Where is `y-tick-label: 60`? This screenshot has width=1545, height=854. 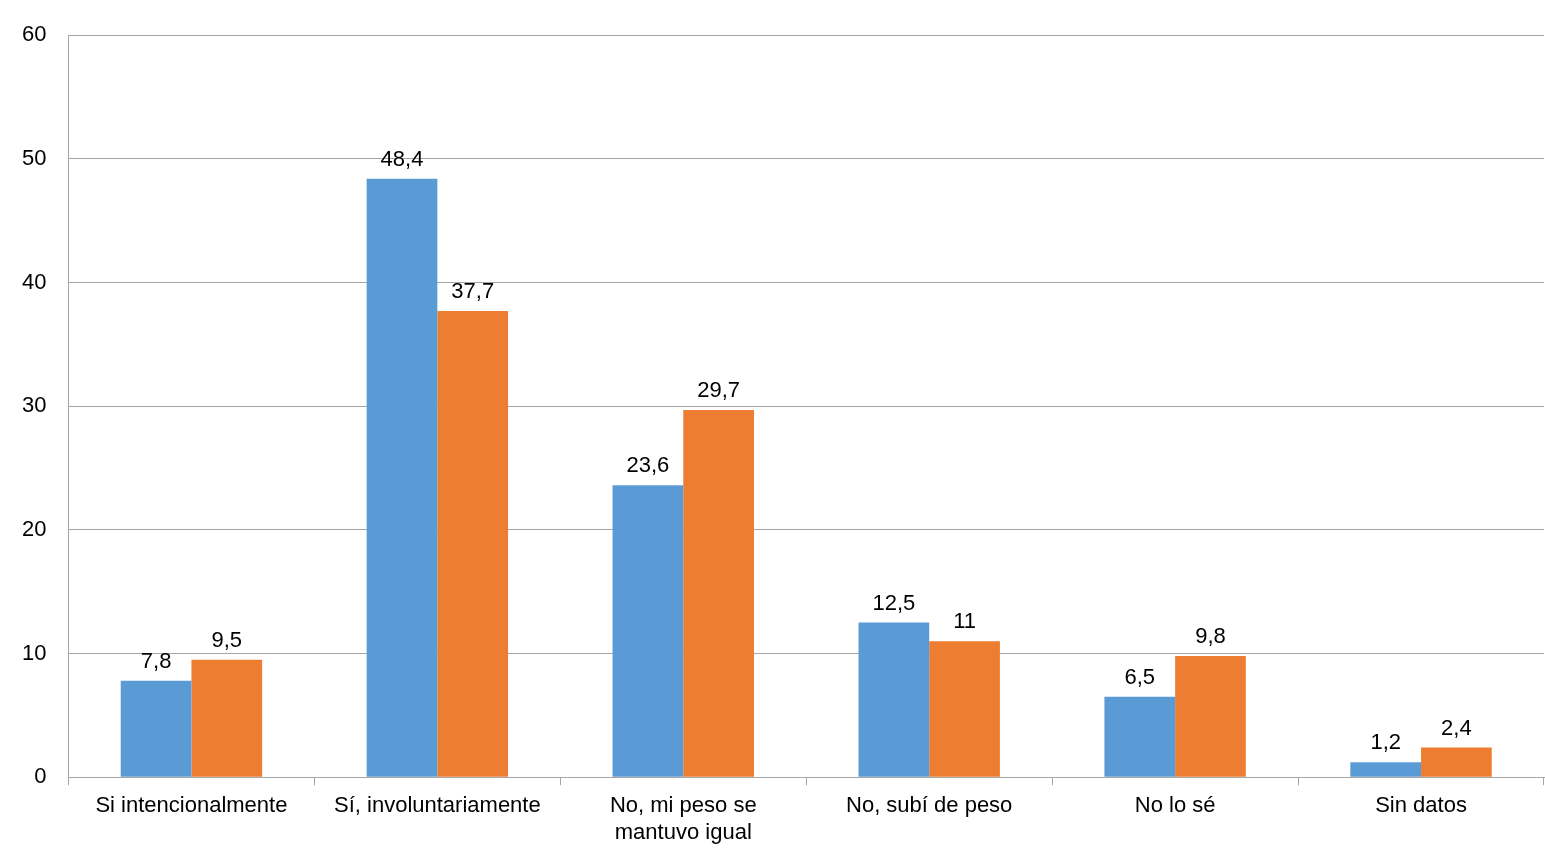
y-tick-label: 60 is located at coordinates (34, 34).